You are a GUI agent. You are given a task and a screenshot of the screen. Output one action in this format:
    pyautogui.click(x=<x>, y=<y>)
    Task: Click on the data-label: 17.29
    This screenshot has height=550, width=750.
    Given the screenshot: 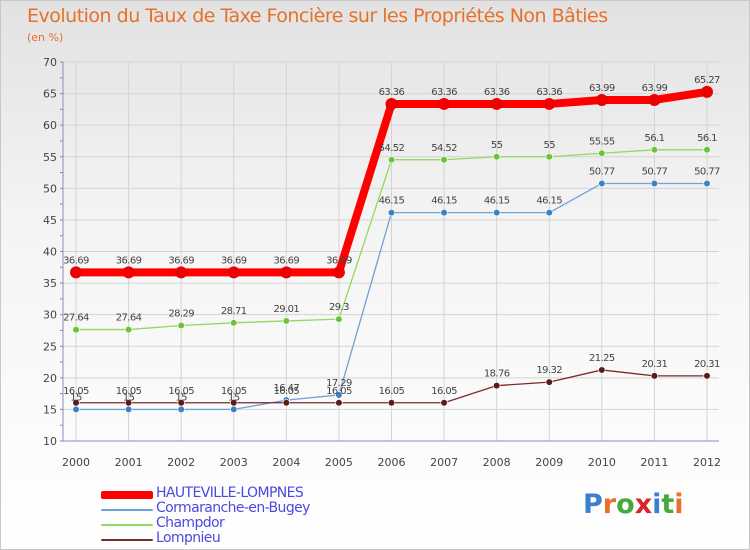 What is the action you would take?
    pyautogui.click(x=339, y=383)
    